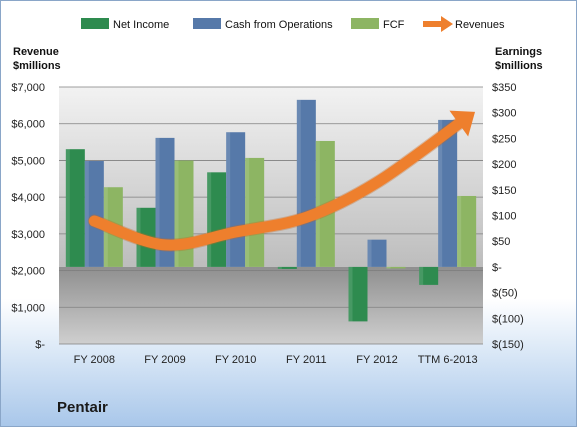 This screenshot has width=577, height=427. What do you see at coordinates (447, 24) in the screenshot?
I see `legend-arrow-swatch` at bounding box center [447, 24].